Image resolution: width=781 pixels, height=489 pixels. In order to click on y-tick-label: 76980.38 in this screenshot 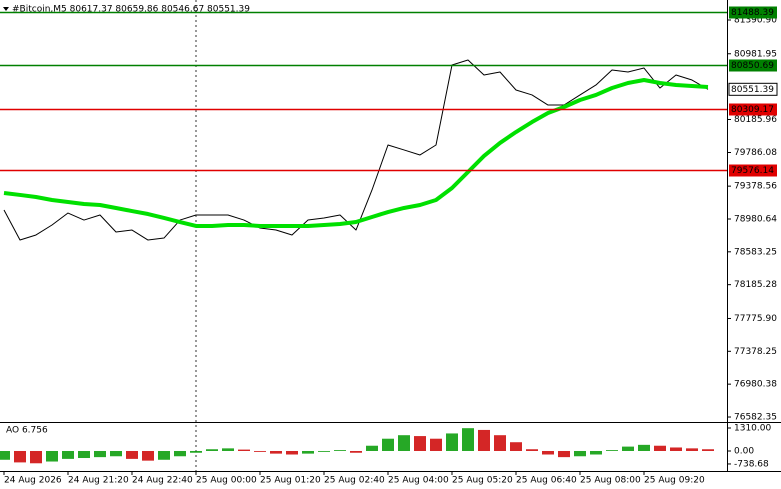, I will do `click(755, 385)`.